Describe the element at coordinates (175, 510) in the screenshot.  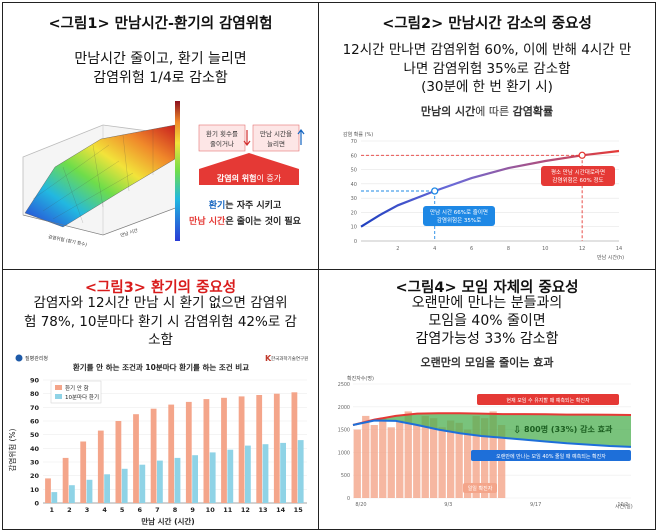
I see `chart3-xtick: 8` at that location.